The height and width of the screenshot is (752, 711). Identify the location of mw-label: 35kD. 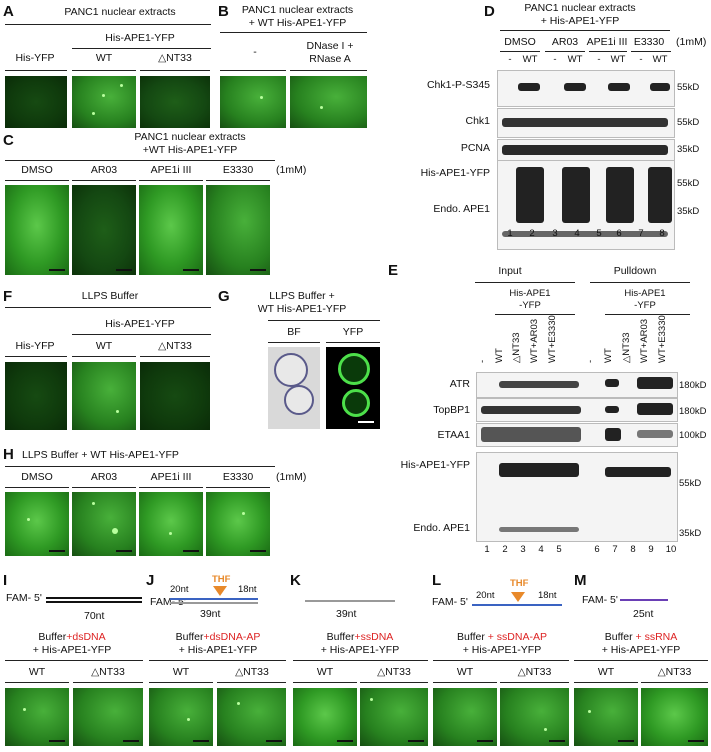
(688, 149).